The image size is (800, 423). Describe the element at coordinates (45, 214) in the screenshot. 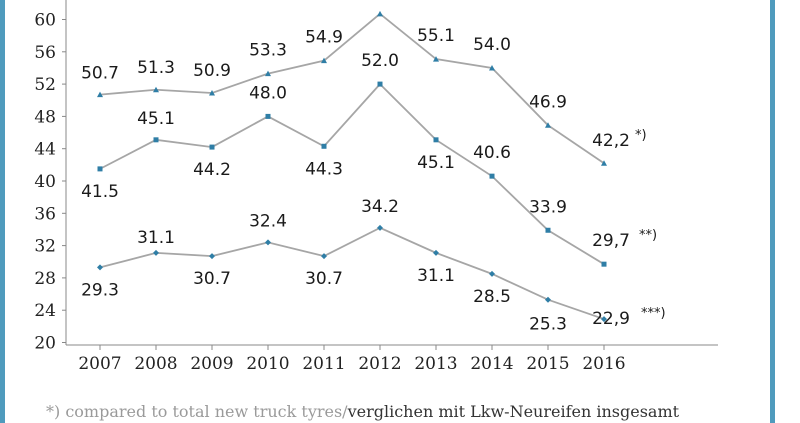

I see `y-tick-label: 36` at that location.